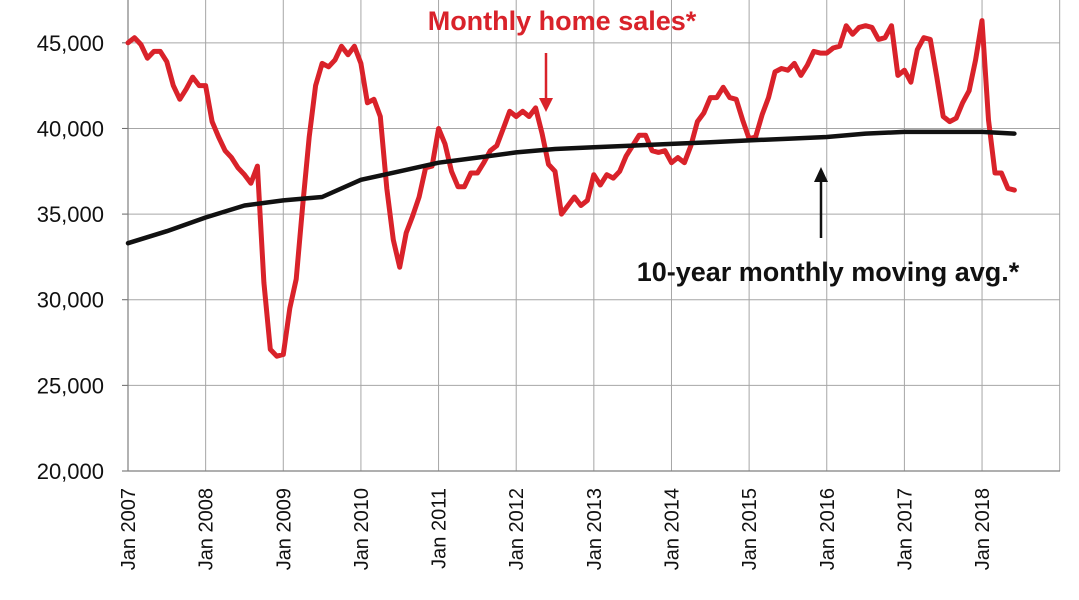 This screenshot has height=600, width=1079. Describe the element at coordinates (129, 529) in the screenshot. I see `x-tick-label: Jan 2007` at that location.